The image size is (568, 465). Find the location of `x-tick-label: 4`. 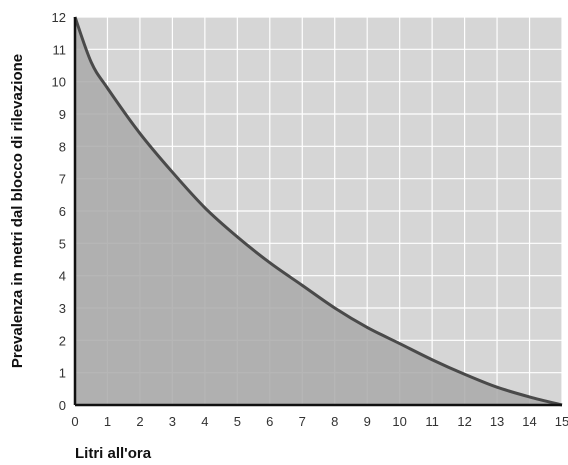

x-tick-label: 4 is located at coordinates (204, 421).